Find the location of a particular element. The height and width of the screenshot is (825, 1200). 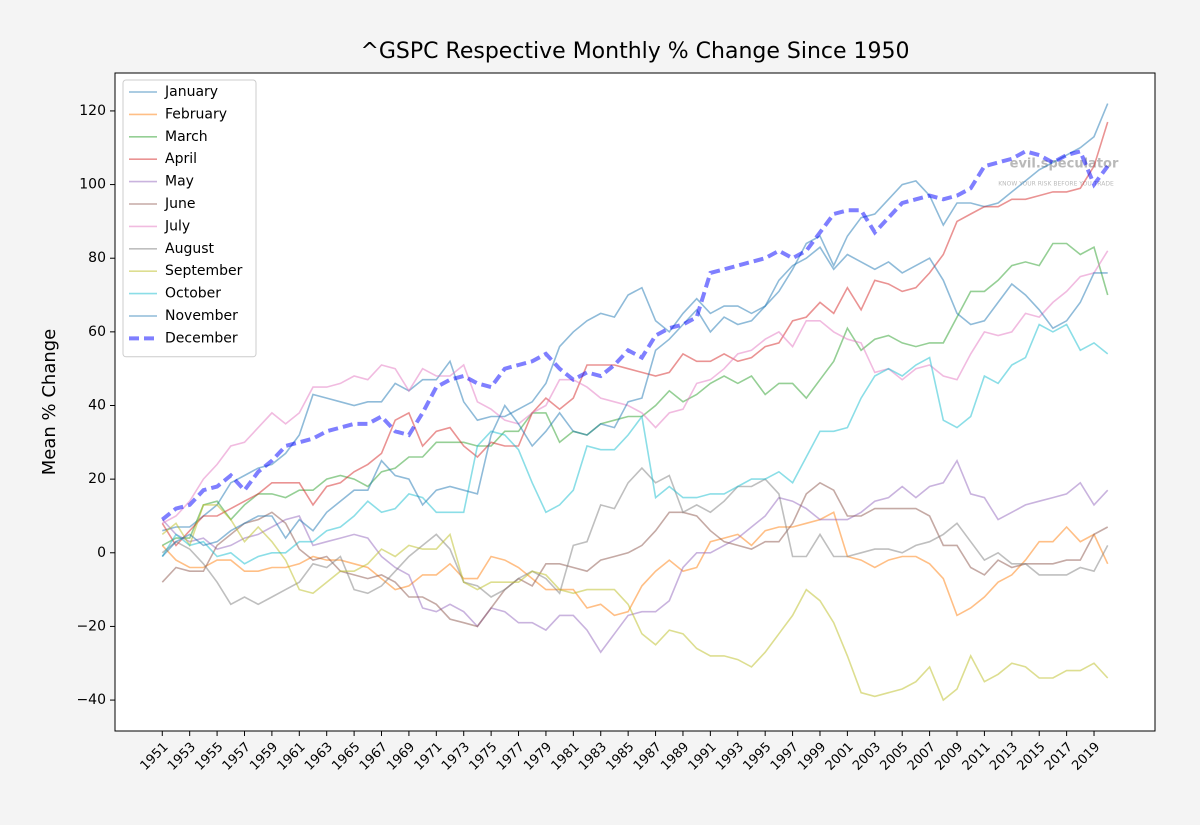

legend-box is located at coordinates (189, 218).